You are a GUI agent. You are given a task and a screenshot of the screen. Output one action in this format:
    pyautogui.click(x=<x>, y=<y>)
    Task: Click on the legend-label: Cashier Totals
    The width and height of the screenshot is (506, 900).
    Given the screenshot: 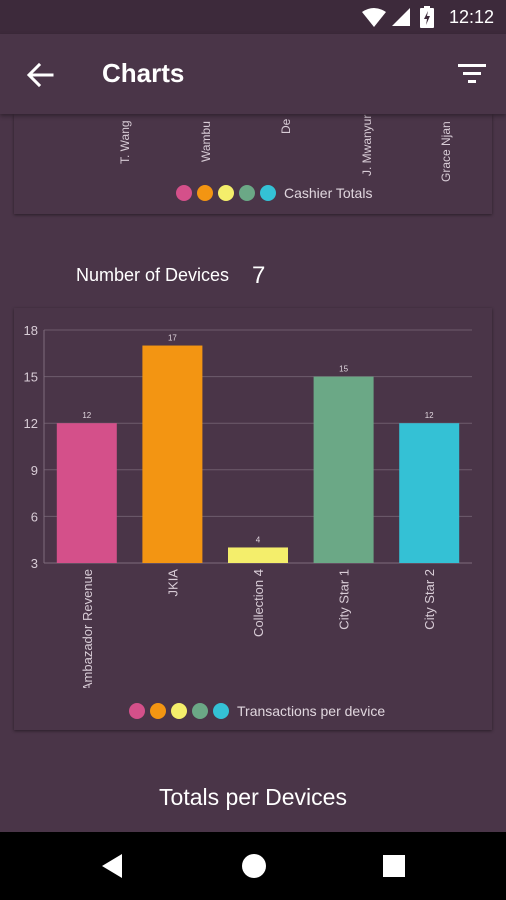 What is the action you would take?
    pyautogui.click(x=328, y=193)
    